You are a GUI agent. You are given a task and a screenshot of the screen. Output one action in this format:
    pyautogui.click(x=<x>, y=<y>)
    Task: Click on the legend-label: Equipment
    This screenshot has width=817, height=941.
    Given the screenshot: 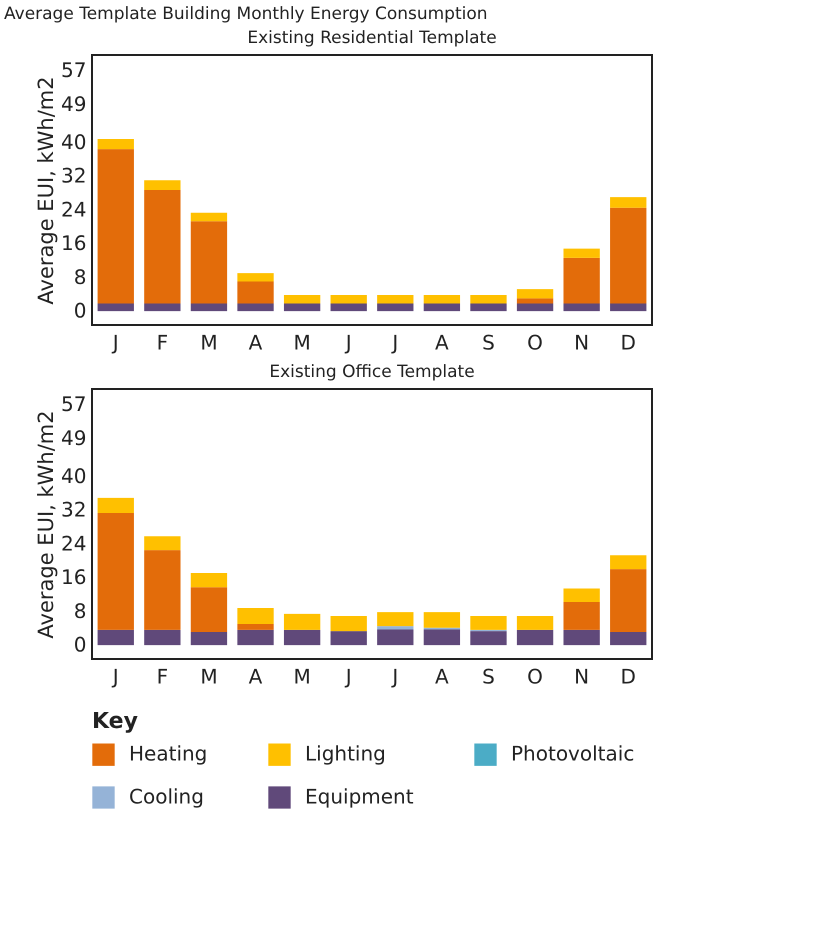 What is the action you would take?
    pyautogui.click(x=359, y=796)
    